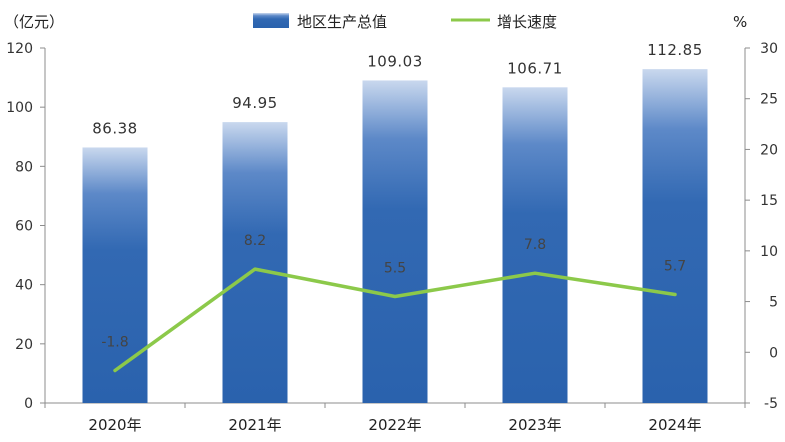 This screenshot has height=442, width=785. Describe the element at coordinates (24, 345) in the screenshot. I see `left-tick-label: 20` at that location.